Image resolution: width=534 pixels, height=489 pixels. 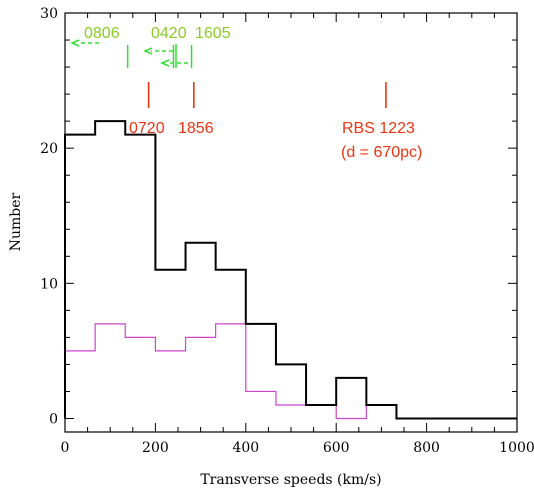 What do you see at coordinates (378, 128) in the screenshot?
I see `label-RBS-1223: RBS 1223` at bounding box center [378, 128].